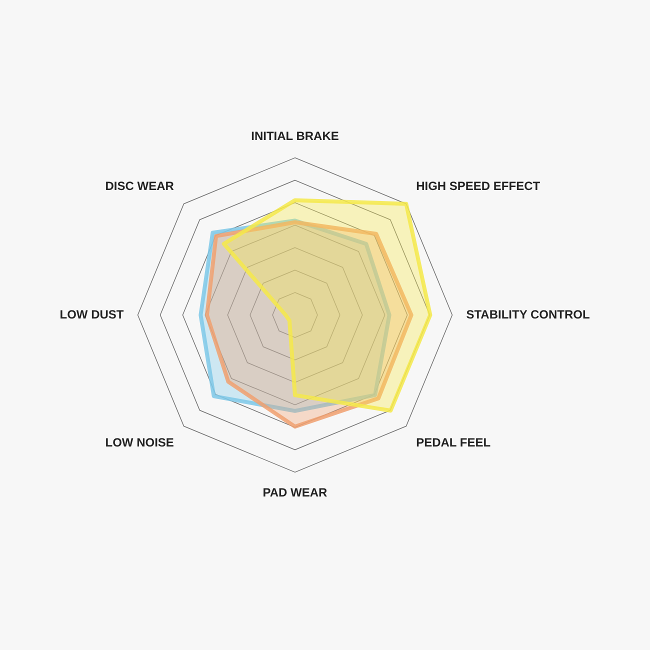 The height and width of the screenshot is (650, 650). Describe the element at coordinates (478, 186) in the screenshot. I see `spoke-label: HIGH SPEED EFFECT` at that location.